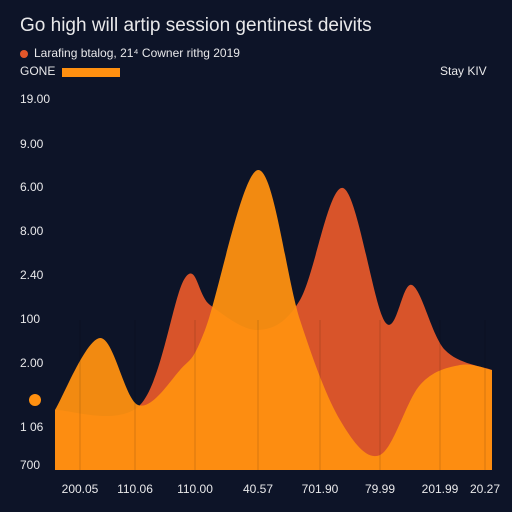 The width and height of the screenshot is (512, 512). Describe the element at coordinates (32, 187) in the screenshot. I see `y-tick-label: 6.00` at that location.